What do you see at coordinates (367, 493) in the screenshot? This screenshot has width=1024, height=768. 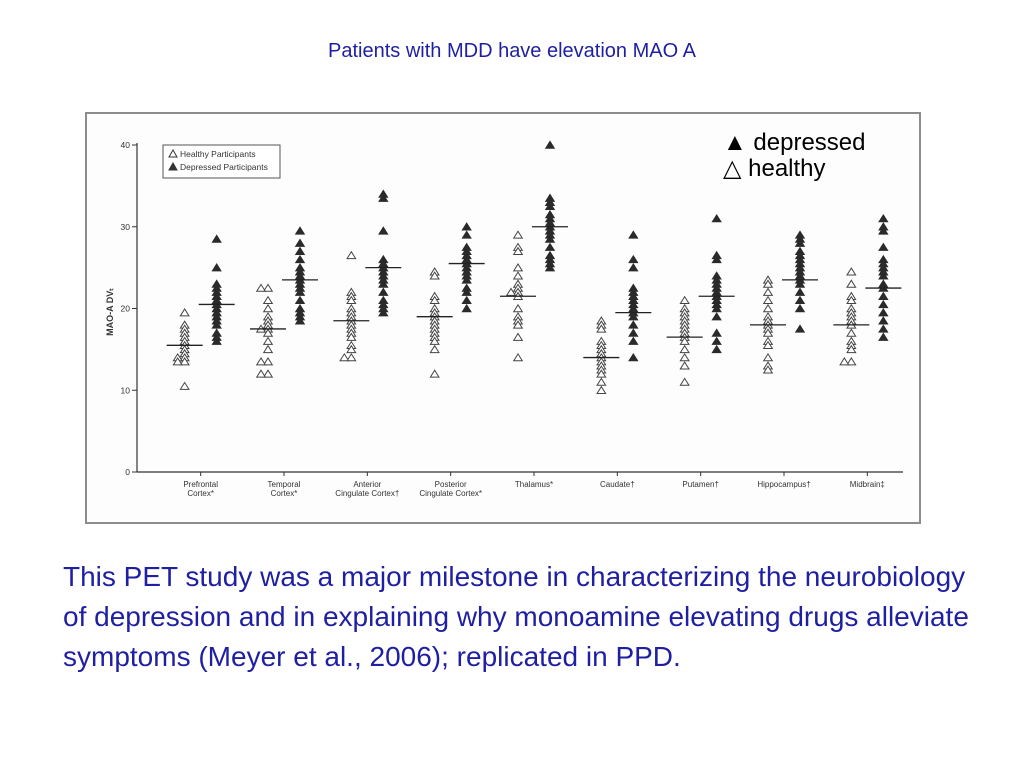 I see `x-tick-label: Cingulate Cortex†` at bounding box center [367, 493].